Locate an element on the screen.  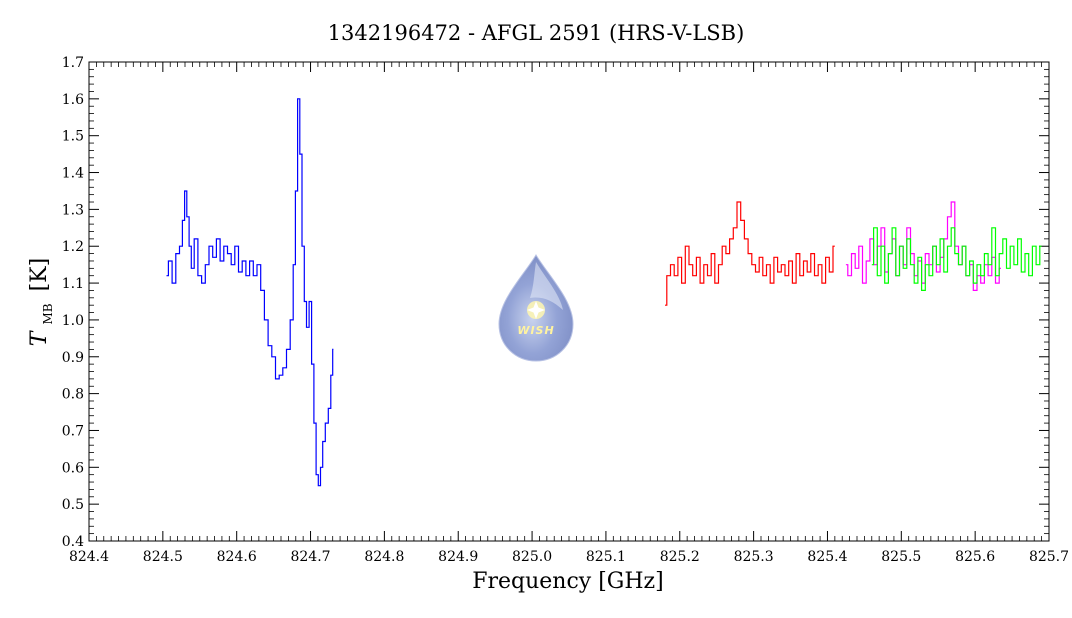
x-tick-label: 824.6 is located at coordinates (237, 557).